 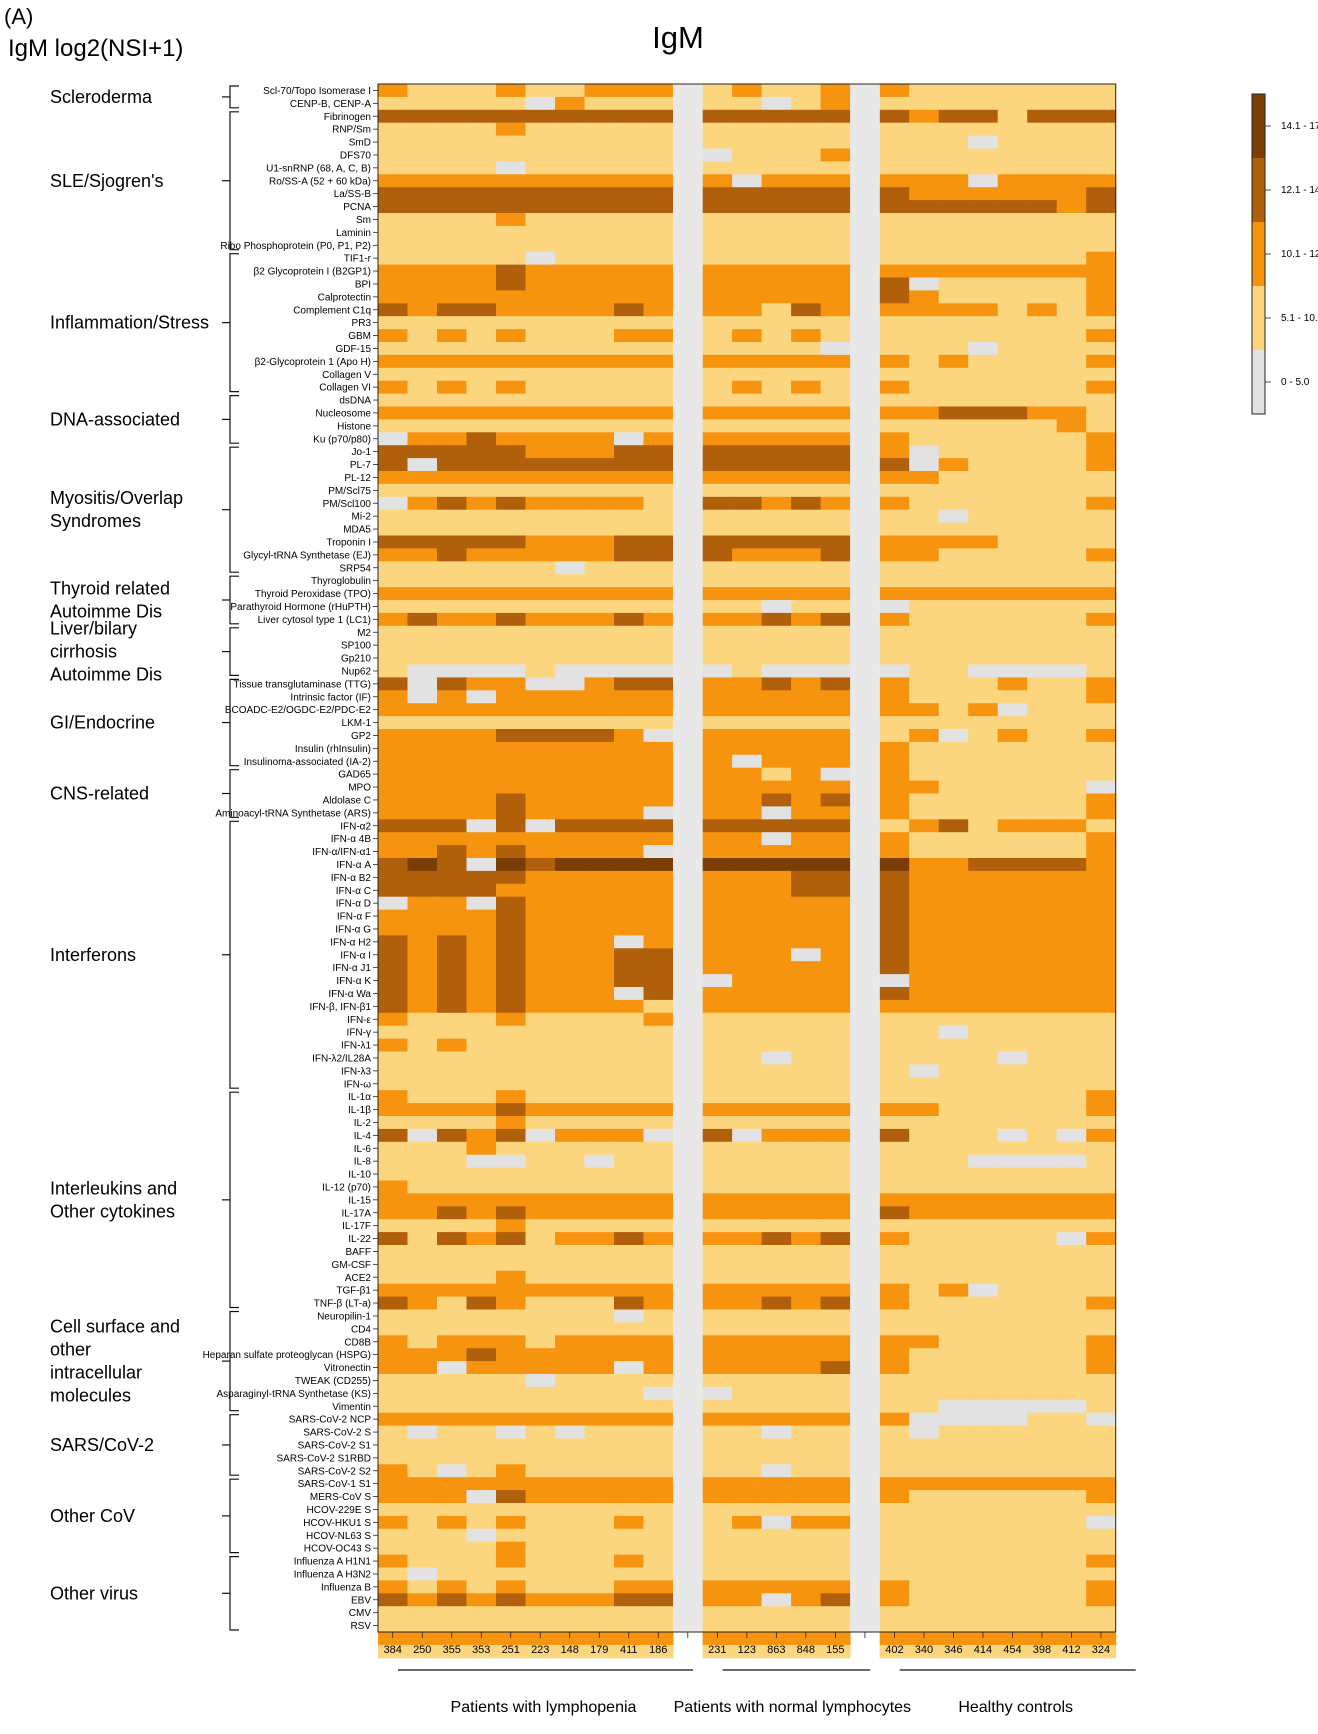 I want to click on row-label: Collagen VI, so click(x=345, y=388).